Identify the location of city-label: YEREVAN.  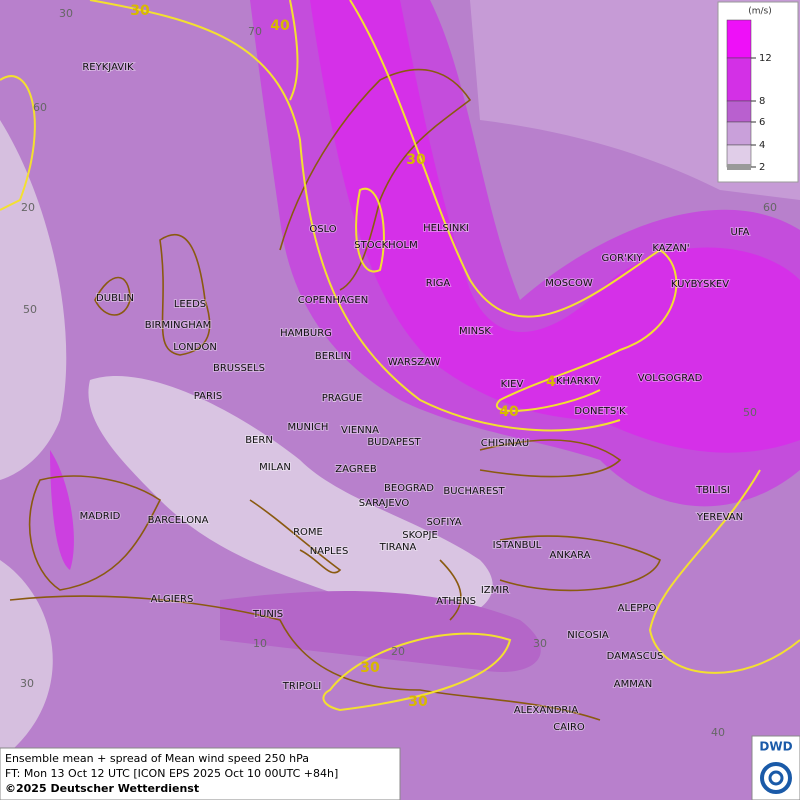
(719, 517).